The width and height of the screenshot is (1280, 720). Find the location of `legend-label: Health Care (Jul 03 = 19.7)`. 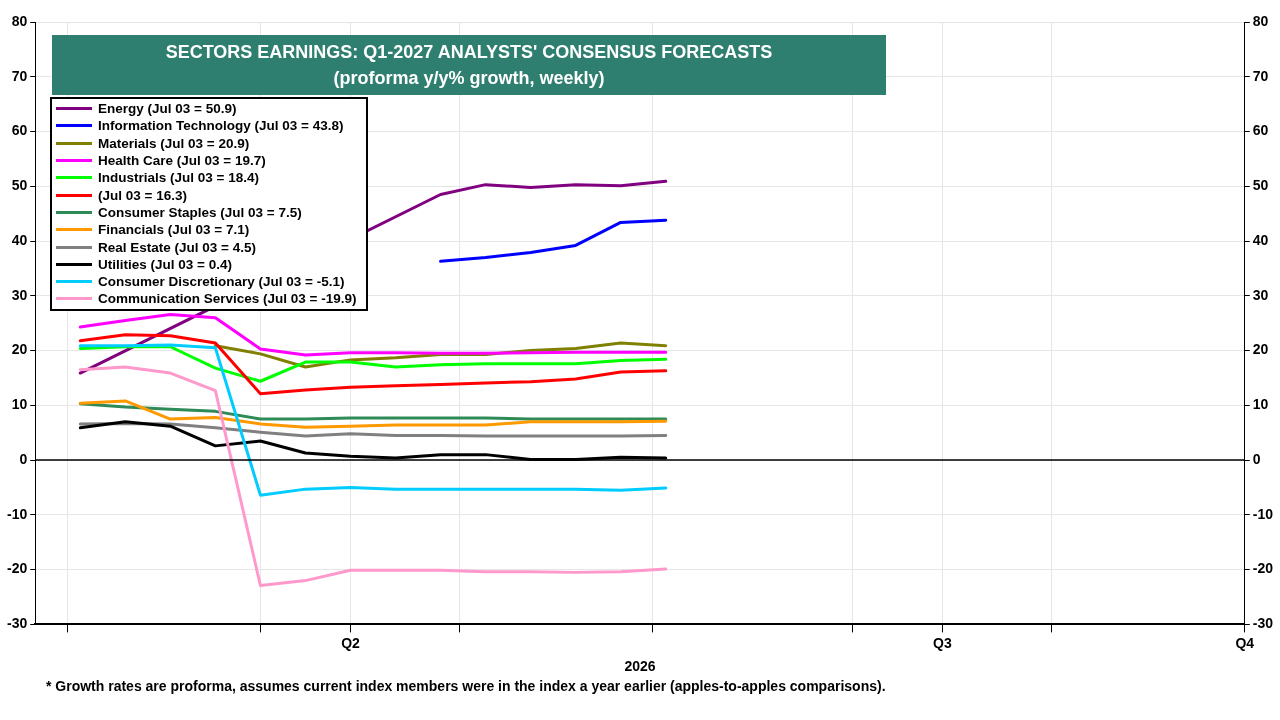

legend-label: Health Care (Jul 03 = 19.7) is located at coordinates (182, 161).